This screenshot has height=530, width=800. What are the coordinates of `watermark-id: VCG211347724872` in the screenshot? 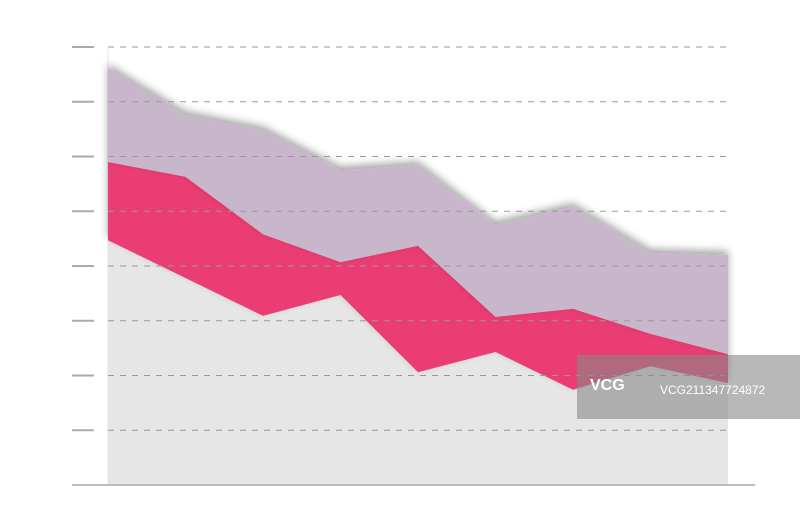 It's located at (713, 390).